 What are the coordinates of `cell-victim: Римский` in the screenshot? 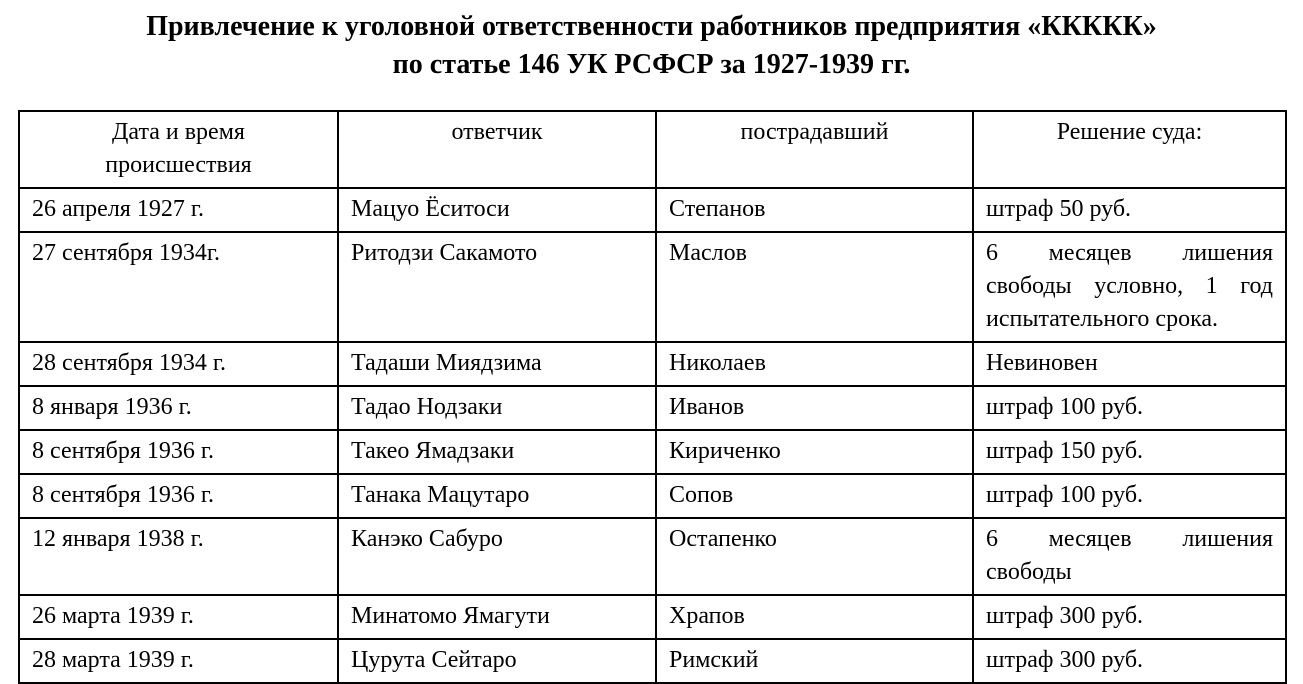 It's located at (814, 661).